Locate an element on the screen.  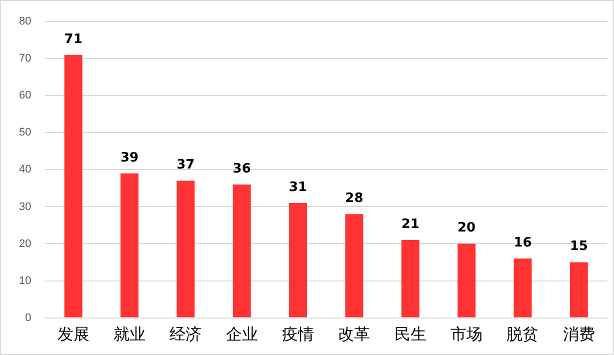
y-tick-label: 0 is located at coordinates (28, 318).